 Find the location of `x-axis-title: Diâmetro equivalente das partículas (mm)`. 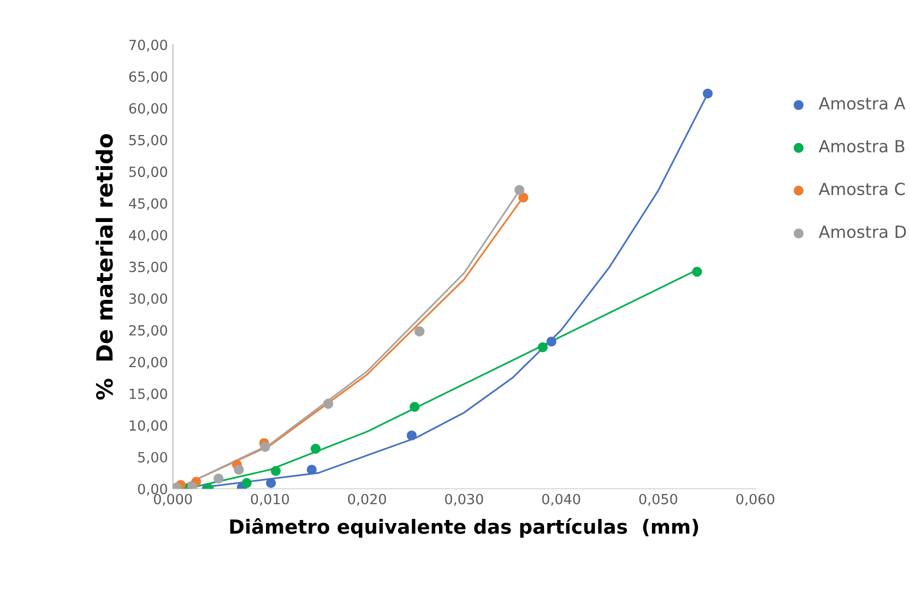

x-axis-title: Diâmetro equivalente das partículas (mm) is located at coordinates (464, 528).